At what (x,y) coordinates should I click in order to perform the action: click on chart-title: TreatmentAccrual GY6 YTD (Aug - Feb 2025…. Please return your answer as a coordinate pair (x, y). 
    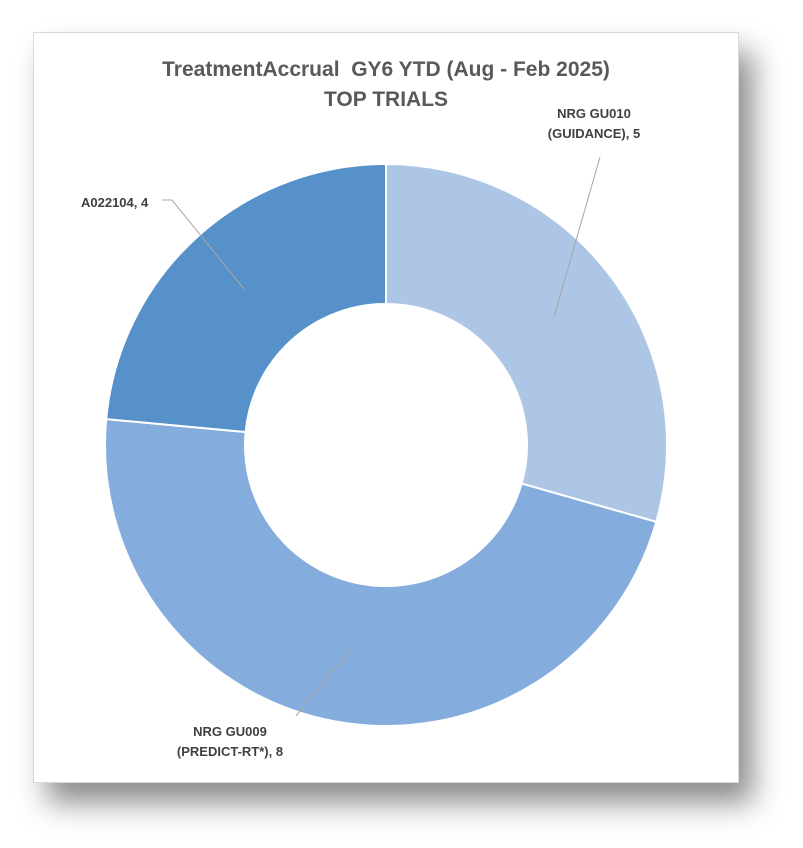
    Looking at the image, I should click on (386, 69).